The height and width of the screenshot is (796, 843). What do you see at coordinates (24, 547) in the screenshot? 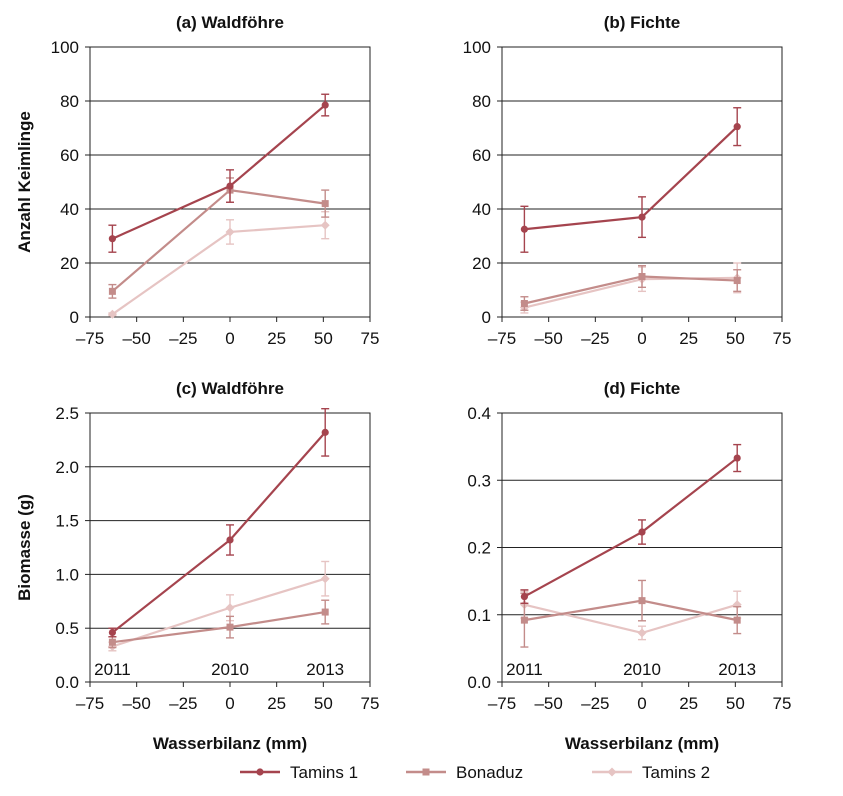
I see `y-axis-label: Biomasse (g)` at bounding box center [24, 547].